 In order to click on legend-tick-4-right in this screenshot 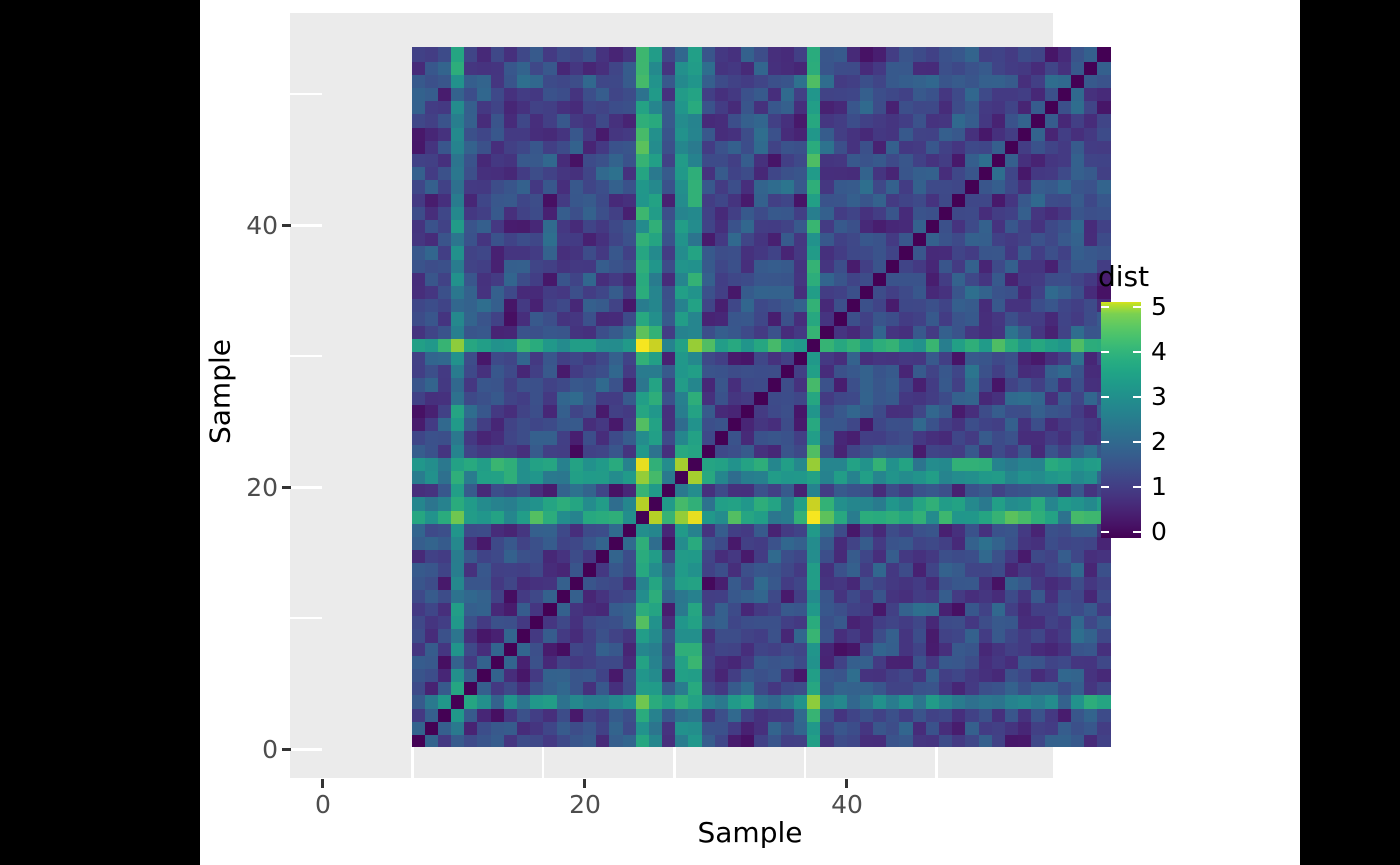, I will do `click(1137, 352)`.